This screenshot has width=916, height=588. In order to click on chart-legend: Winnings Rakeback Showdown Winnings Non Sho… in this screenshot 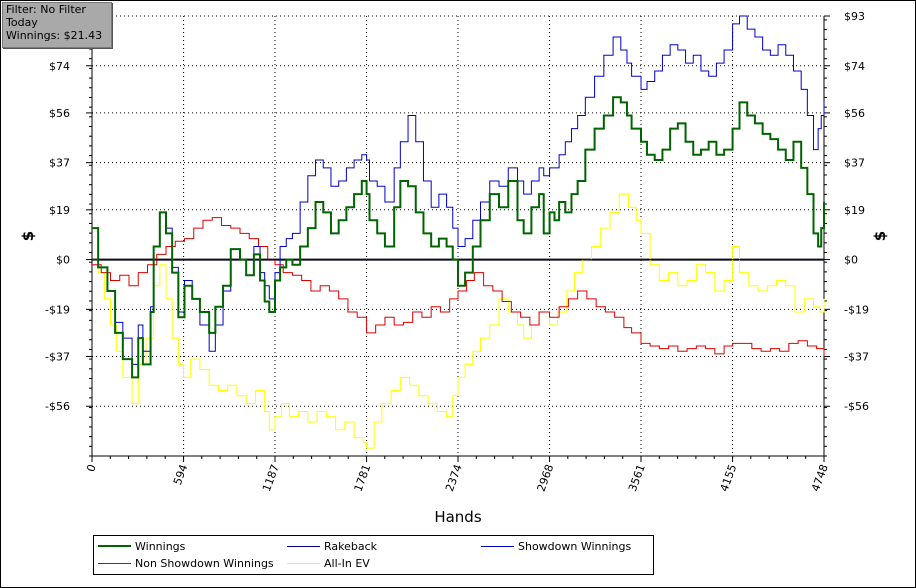, I will do `click(373, 555)`.